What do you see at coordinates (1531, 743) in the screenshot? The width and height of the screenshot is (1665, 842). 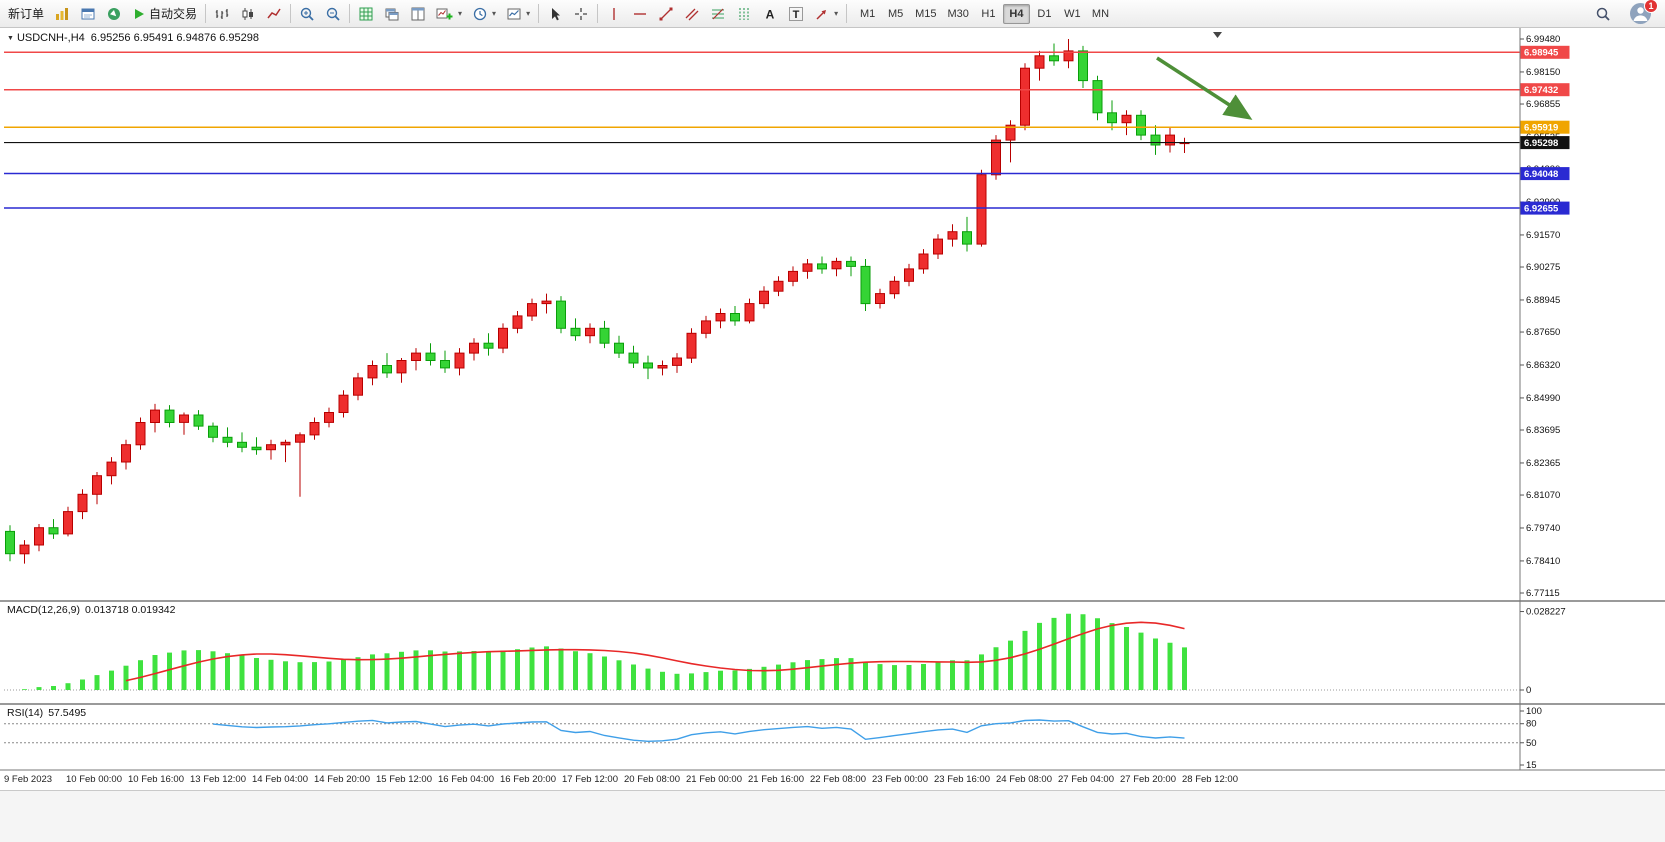 I see `rsi-tick-label: 50` at bounding box center [1531, 743].